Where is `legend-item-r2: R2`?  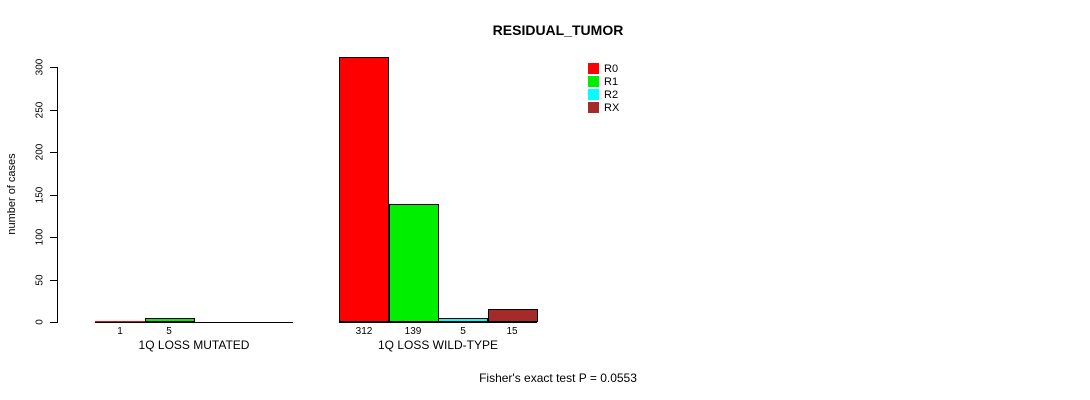
legend-item-r2: R2 is located at coordinates (603, 94).